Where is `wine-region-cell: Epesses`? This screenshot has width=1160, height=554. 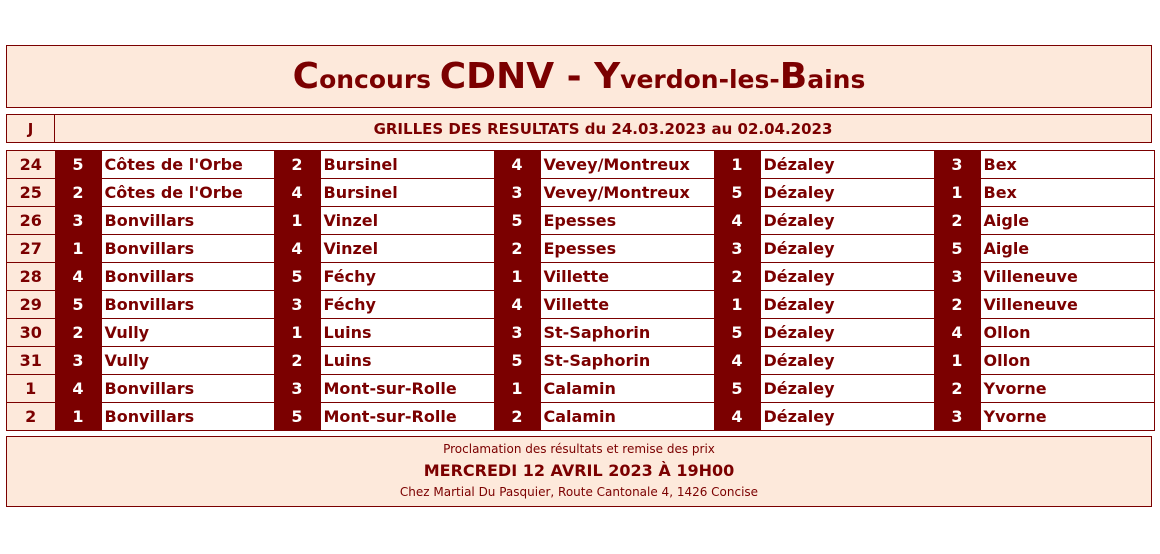
wine-region-cell: Epesses is located at coordinates (627, 220).